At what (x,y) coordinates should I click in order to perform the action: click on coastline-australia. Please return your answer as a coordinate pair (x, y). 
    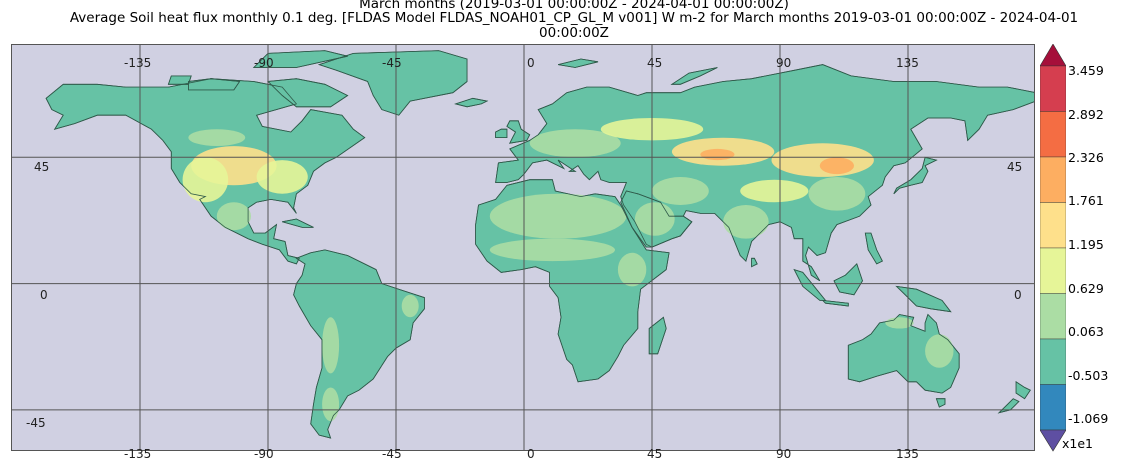
    Looking at the image, I should click on (903, 353).